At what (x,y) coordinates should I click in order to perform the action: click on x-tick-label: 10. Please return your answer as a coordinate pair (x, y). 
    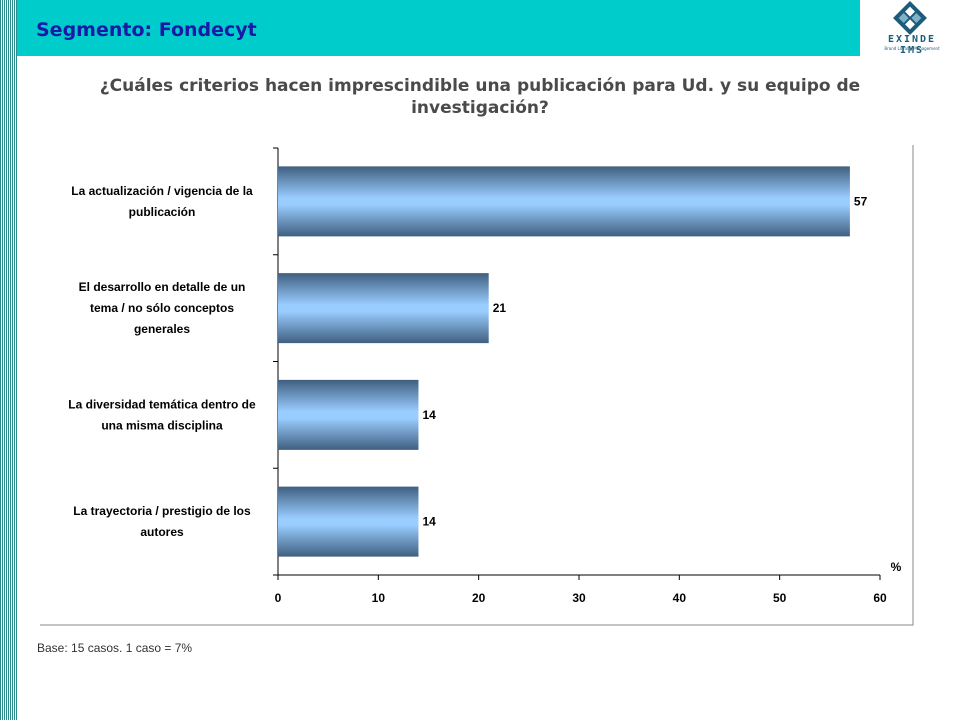
    Looking at the image, I should click on (379, 598).